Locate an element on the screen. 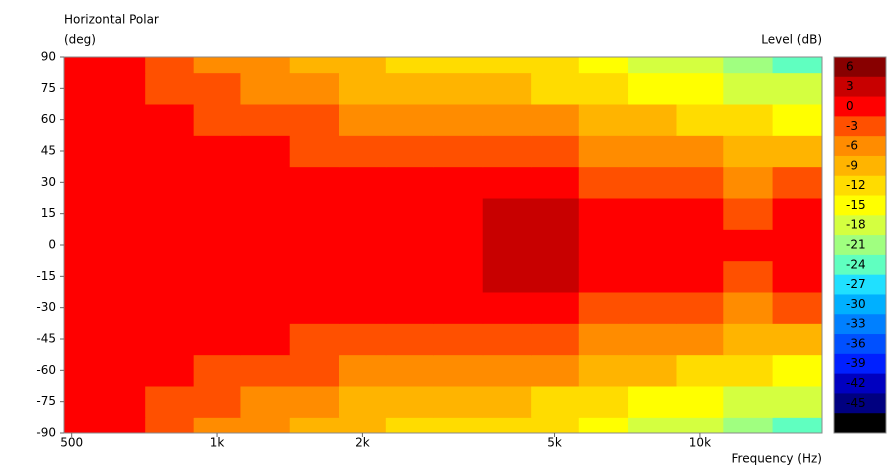  y-tick-label: 15 is located at coordinates (48, 213).